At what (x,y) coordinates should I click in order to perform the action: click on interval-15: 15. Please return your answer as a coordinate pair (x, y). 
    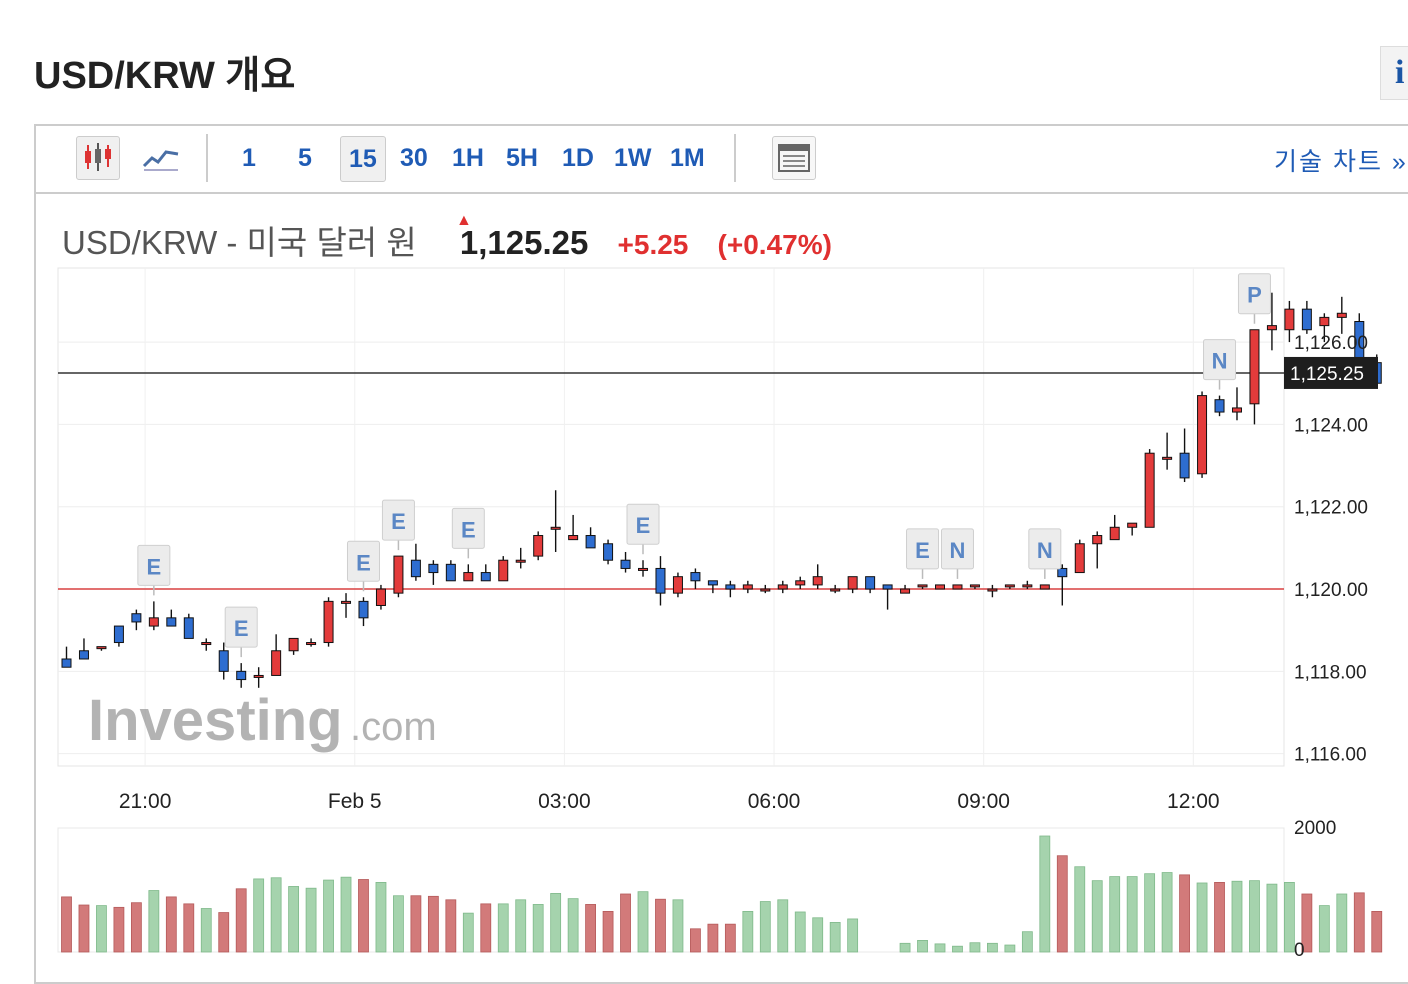
    Looking at the image, I should click on (363, 159).